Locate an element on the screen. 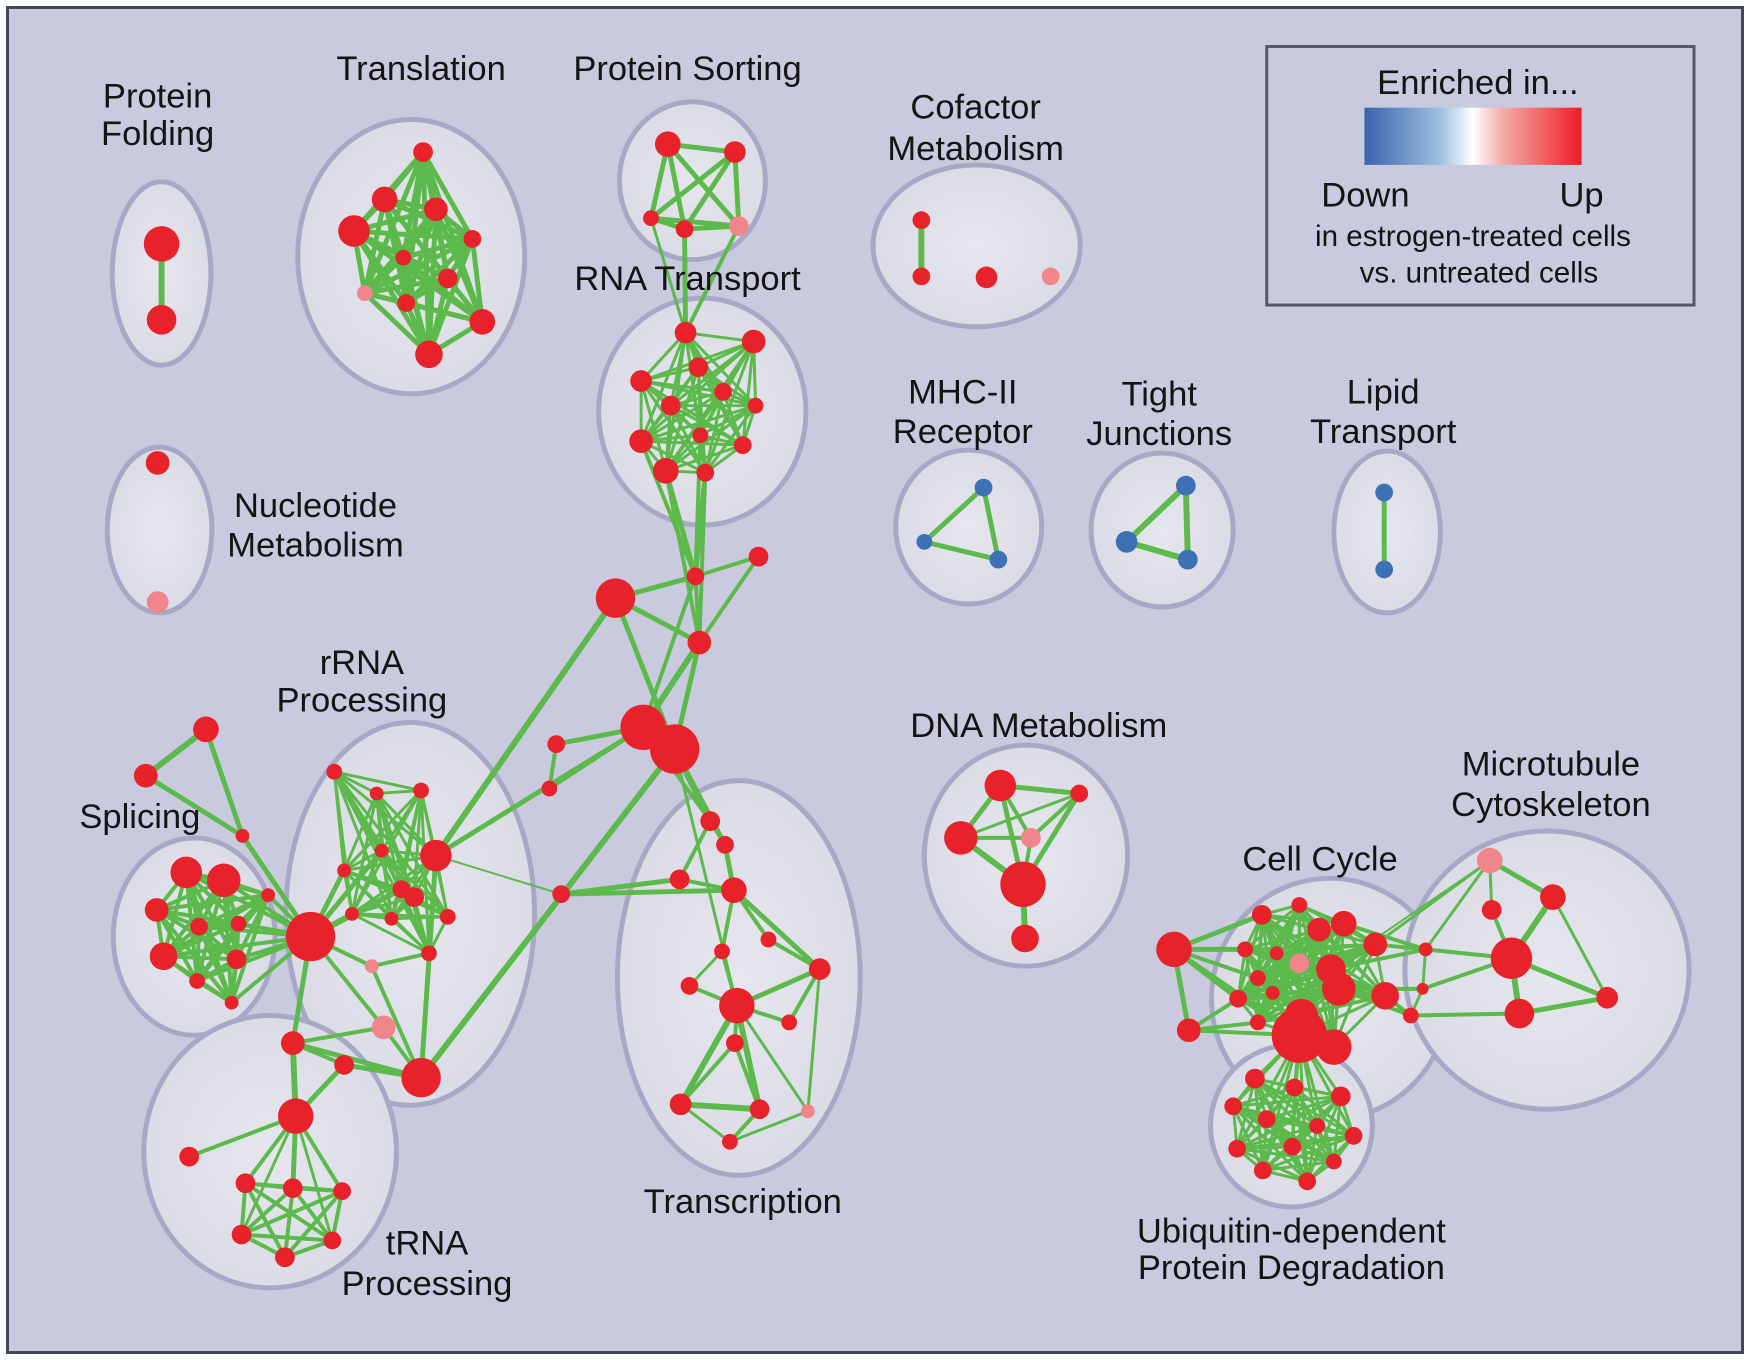  cluster-region-nucleotide-metabolism is located at coordinates (159, 530).